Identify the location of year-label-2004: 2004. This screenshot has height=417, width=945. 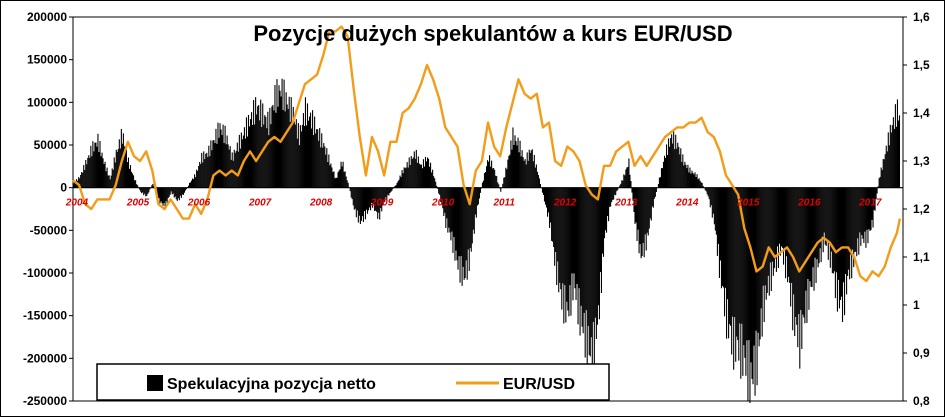
(77, 203).